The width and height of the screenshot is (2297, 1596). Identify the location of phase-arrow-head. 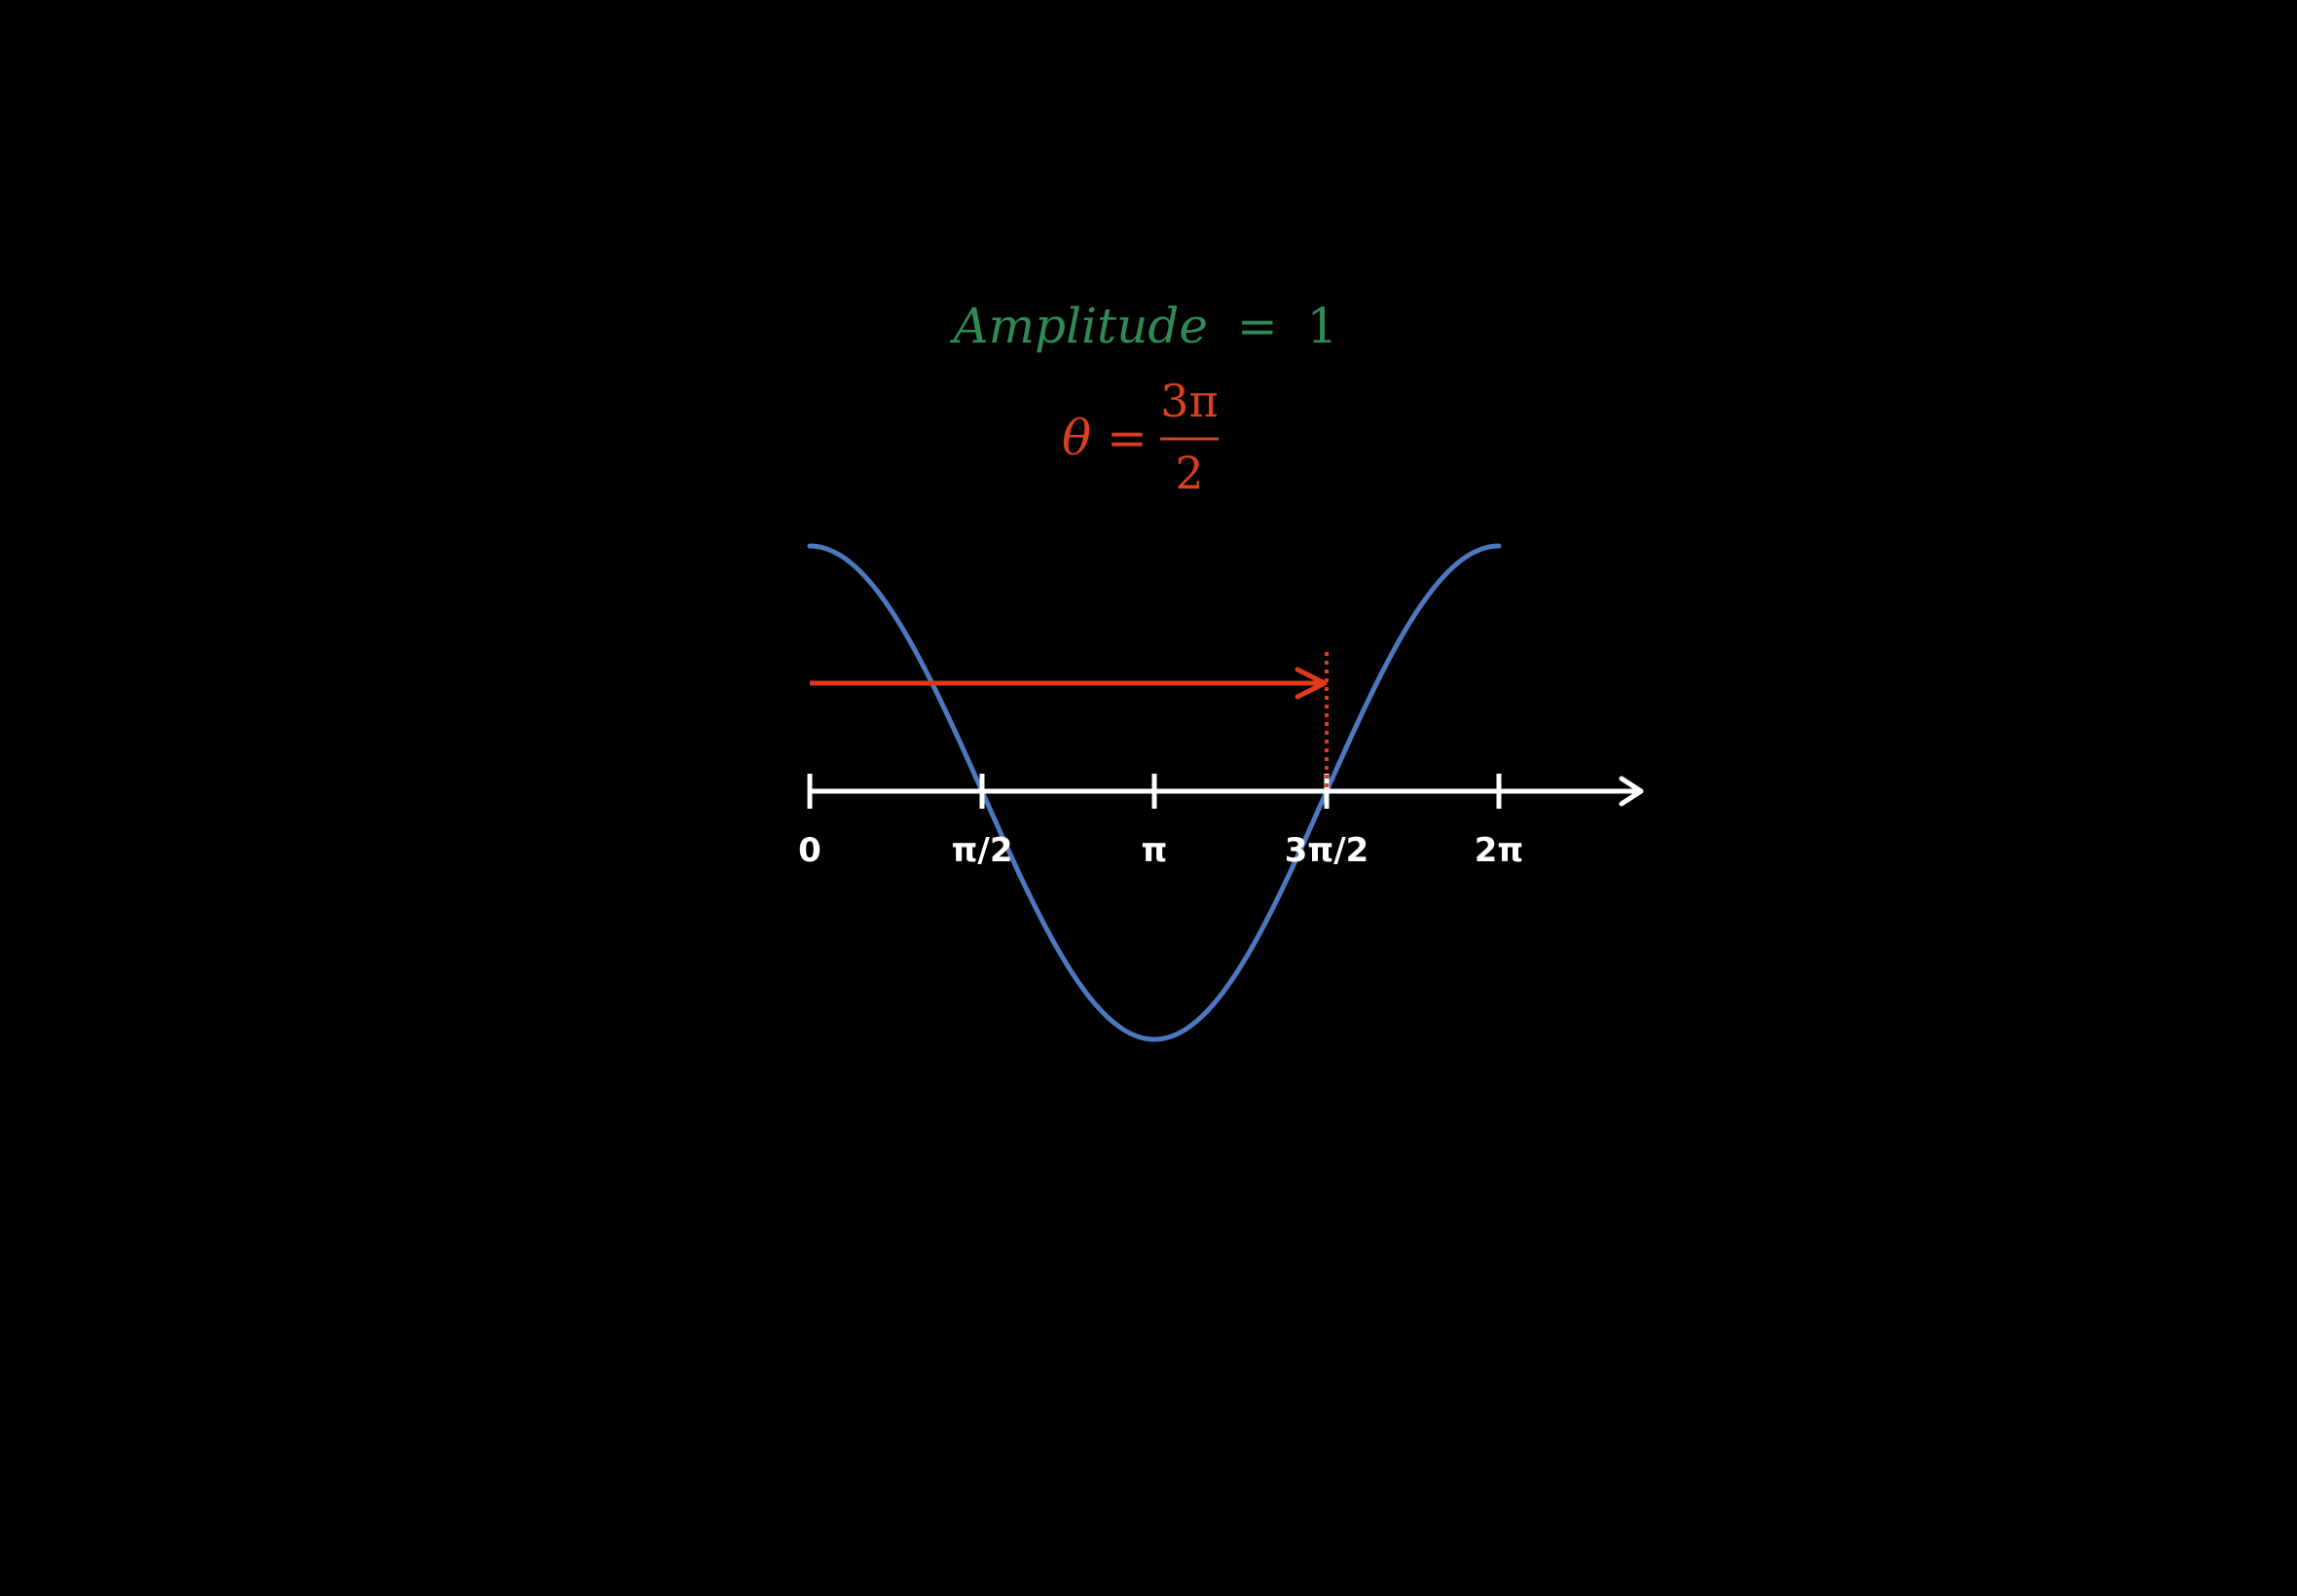
(1311, 683).